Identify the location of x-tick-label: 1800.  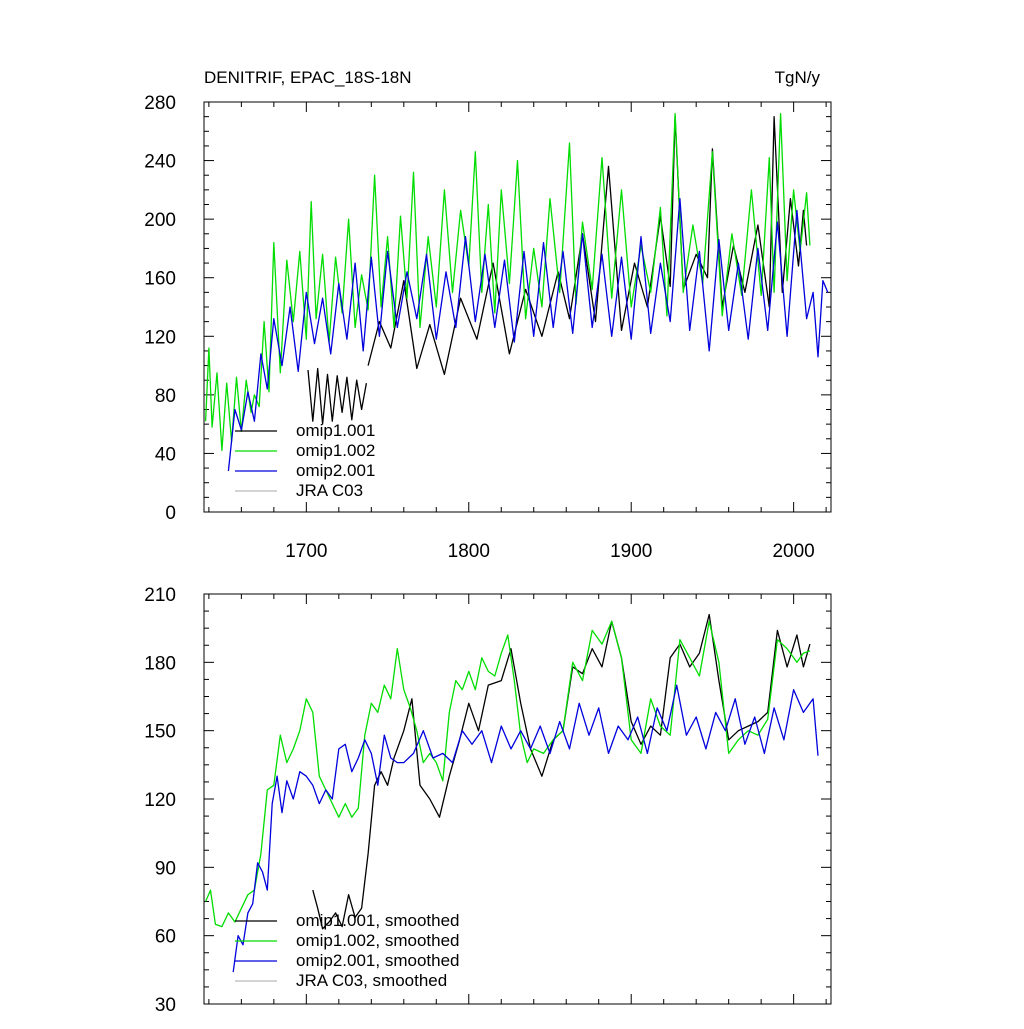
(469, 551).